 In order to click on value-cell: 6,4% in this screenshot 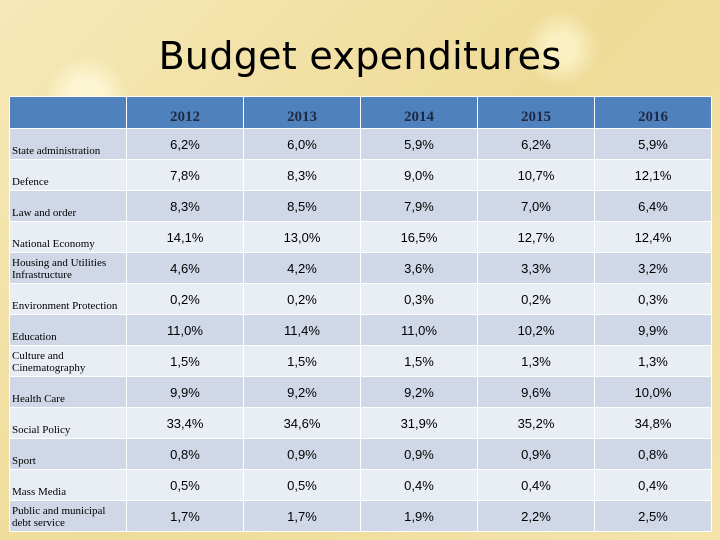, I will do `click(653, 206)`.